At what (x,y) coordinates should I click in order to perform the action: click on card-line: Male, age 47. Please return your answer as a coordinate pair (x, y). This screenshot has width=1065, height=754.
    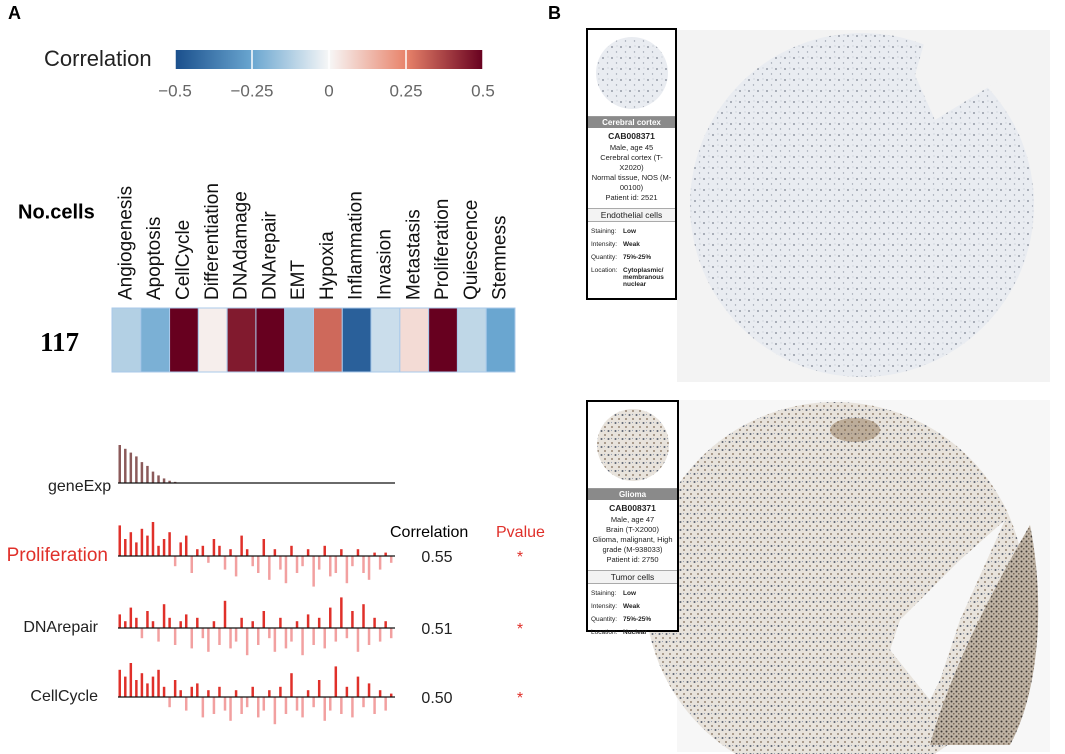
    Looking at the image, I should click on (632, 519).